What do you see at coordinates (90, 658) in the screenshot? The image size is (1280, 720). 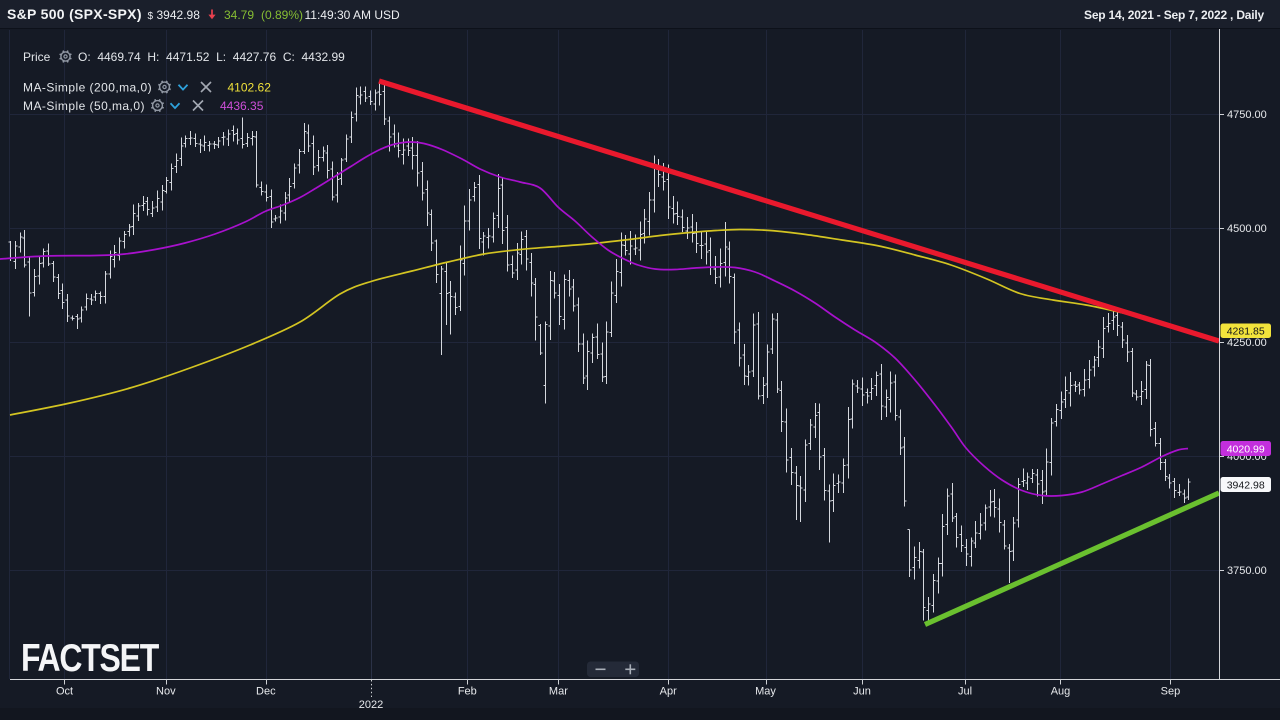 I see `svg-text: FACTSET` at bounding box center [90, 658].